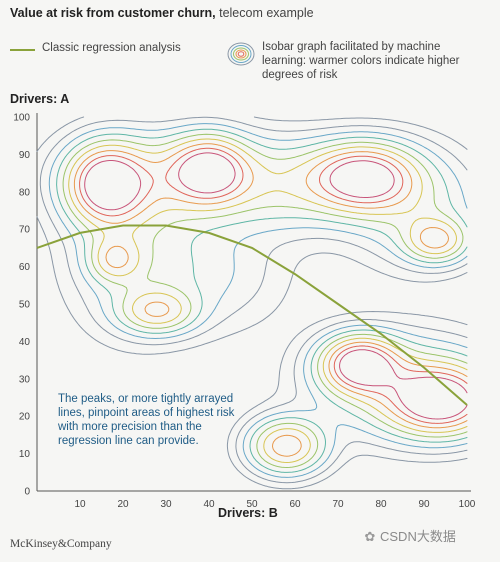 This screenshot has height=562, width=500. What do you see at coordinates (252, 504) in the screenshot?
I see `x-tick-label: 50` at bounding box center [252, 504].